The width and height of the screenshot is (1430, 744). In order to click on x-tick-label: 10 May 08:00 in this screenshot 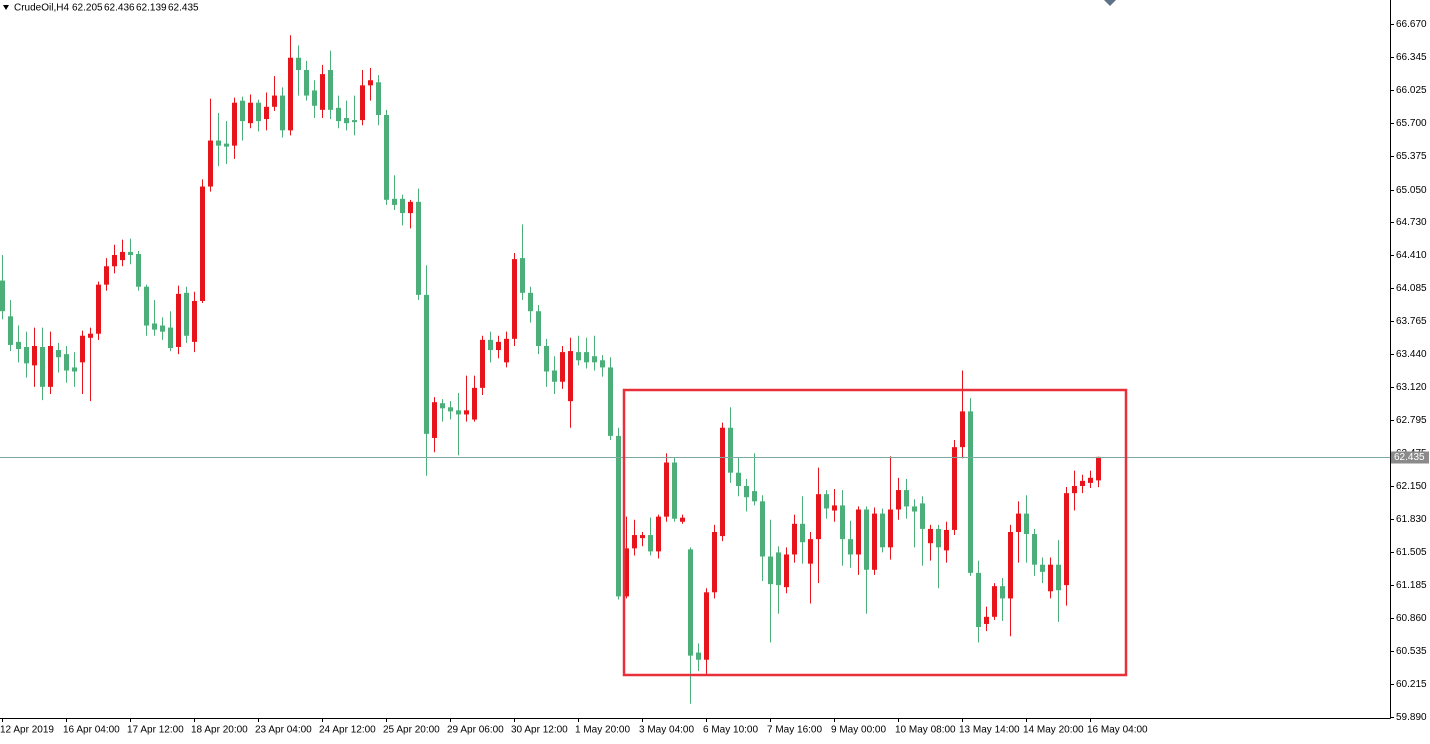, I will do `click(925, 730)`.